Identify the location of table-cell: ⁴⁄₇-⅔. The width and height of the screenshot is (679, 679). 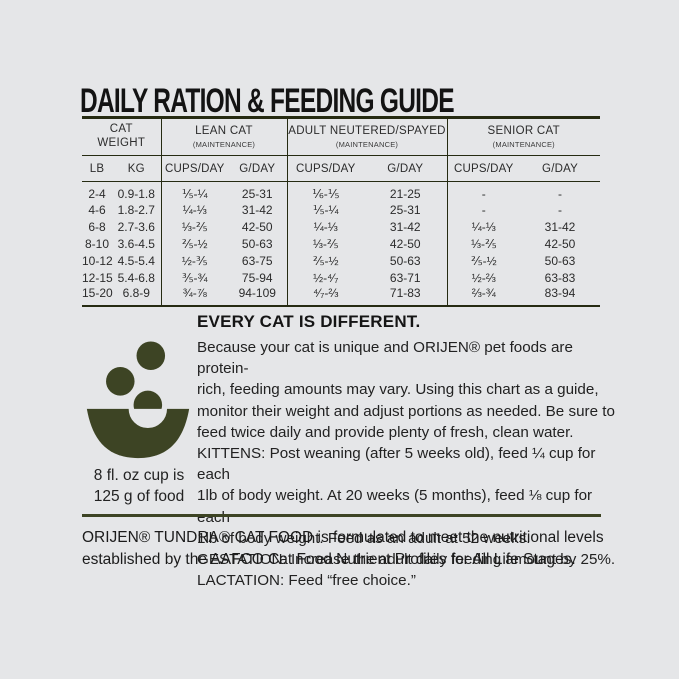
(325, 296).